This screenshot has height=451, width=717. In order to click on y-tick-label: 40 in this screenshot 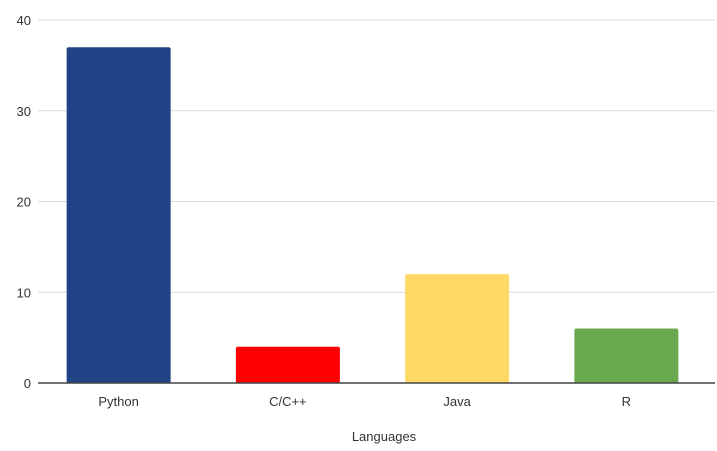, I will do `click(24, 20)`.